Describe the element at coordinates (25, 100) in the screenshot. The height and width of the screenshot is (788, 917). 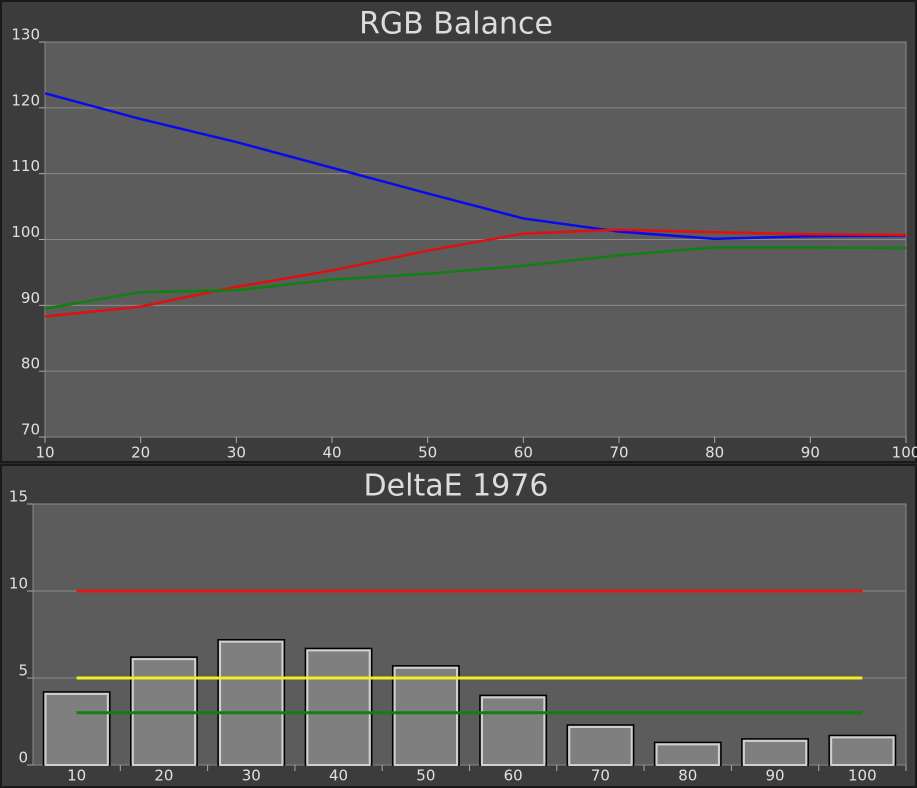
I see `y-tick-label: 120` at that location.